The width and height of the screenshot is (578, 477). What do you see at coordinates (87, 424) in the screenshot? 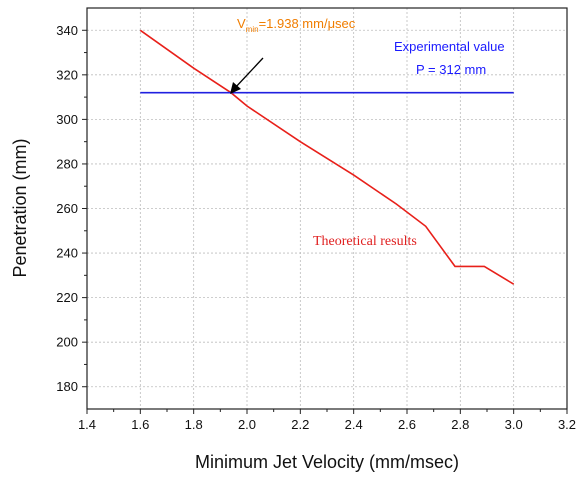
I see `x-tick-label: 1.4` at bounding box center [87, 424].